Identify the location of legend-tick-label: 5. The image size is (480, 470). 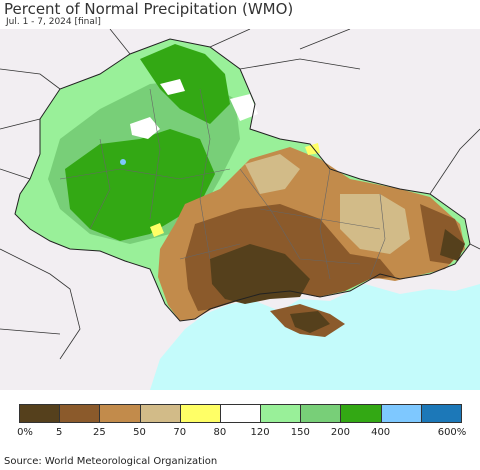
(59, 432).